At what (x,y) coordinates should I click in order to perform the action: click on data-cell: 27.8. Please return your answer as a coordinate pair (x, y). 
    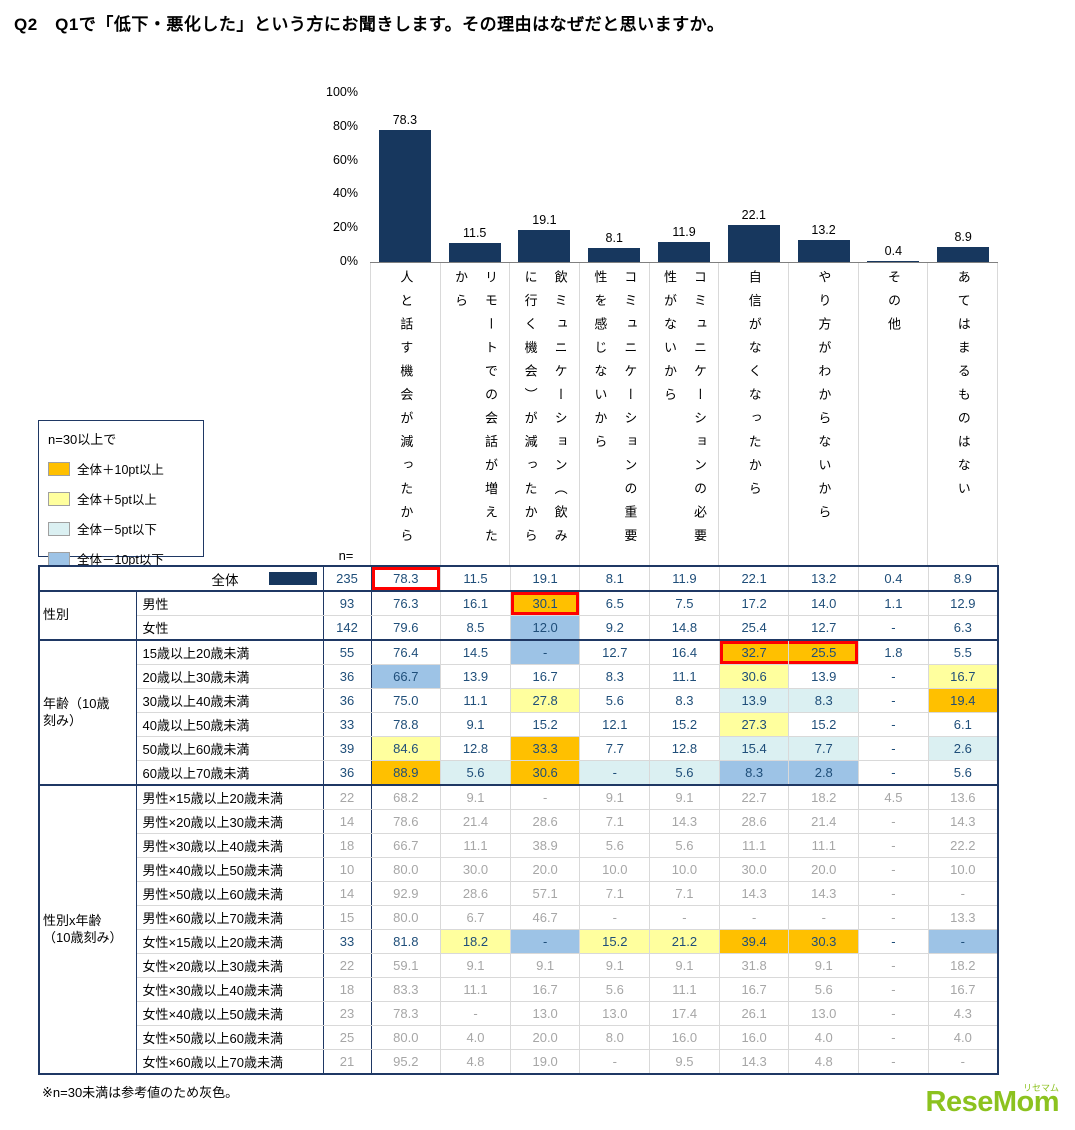
    Looking at the image, I should click on (545, 700).